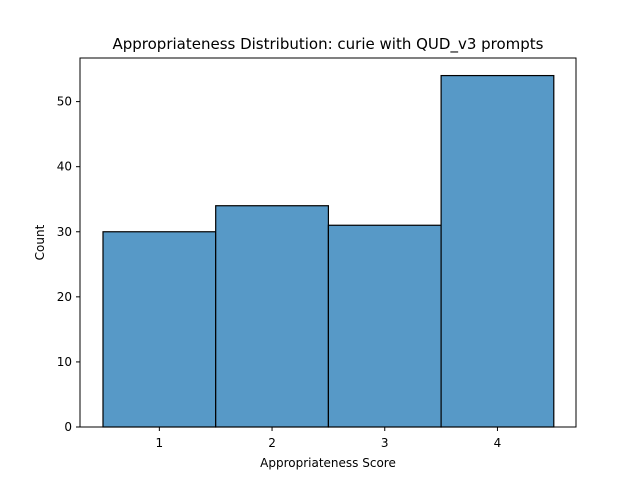 This screenshot has width=640, height=480. What do you see at coordinates (64, 102) in the screenshot?
I see `y-tick-label: 50` at bounding box center [64, 102].